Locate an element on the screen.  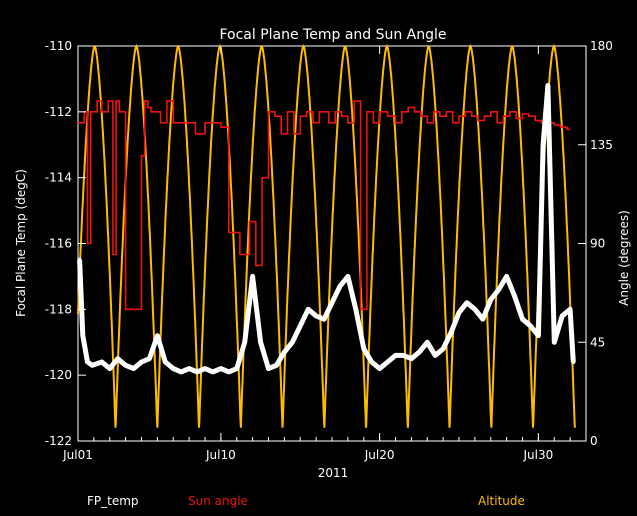
x-tick-label: Jul30 is located at coordinates (538, 455).